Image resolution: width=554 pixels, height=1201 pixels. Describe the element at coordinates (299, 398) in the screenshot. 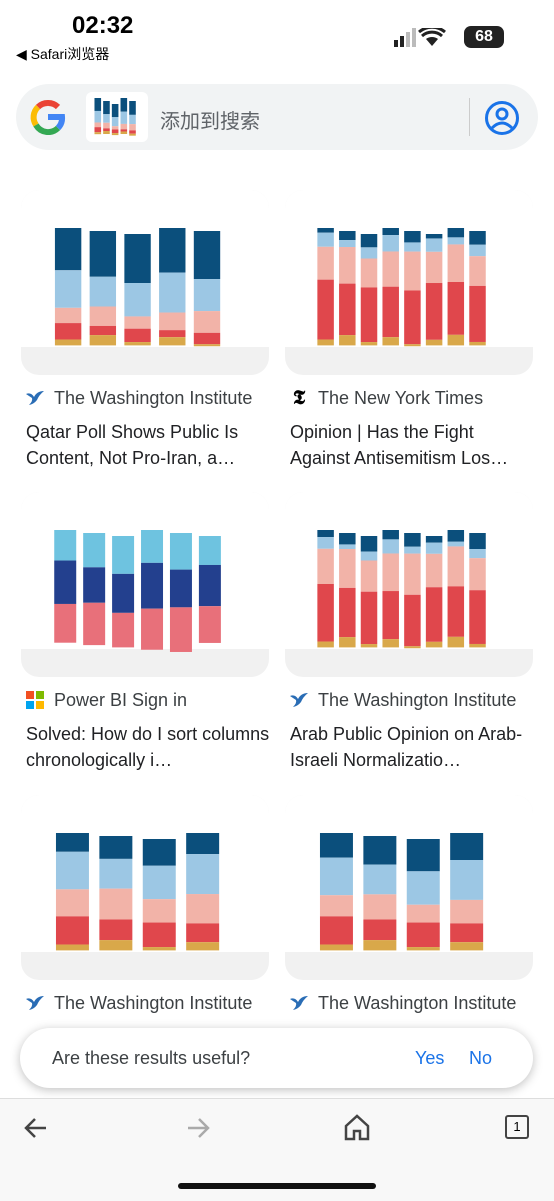

I see `source-icon: 𝕿` at that location.